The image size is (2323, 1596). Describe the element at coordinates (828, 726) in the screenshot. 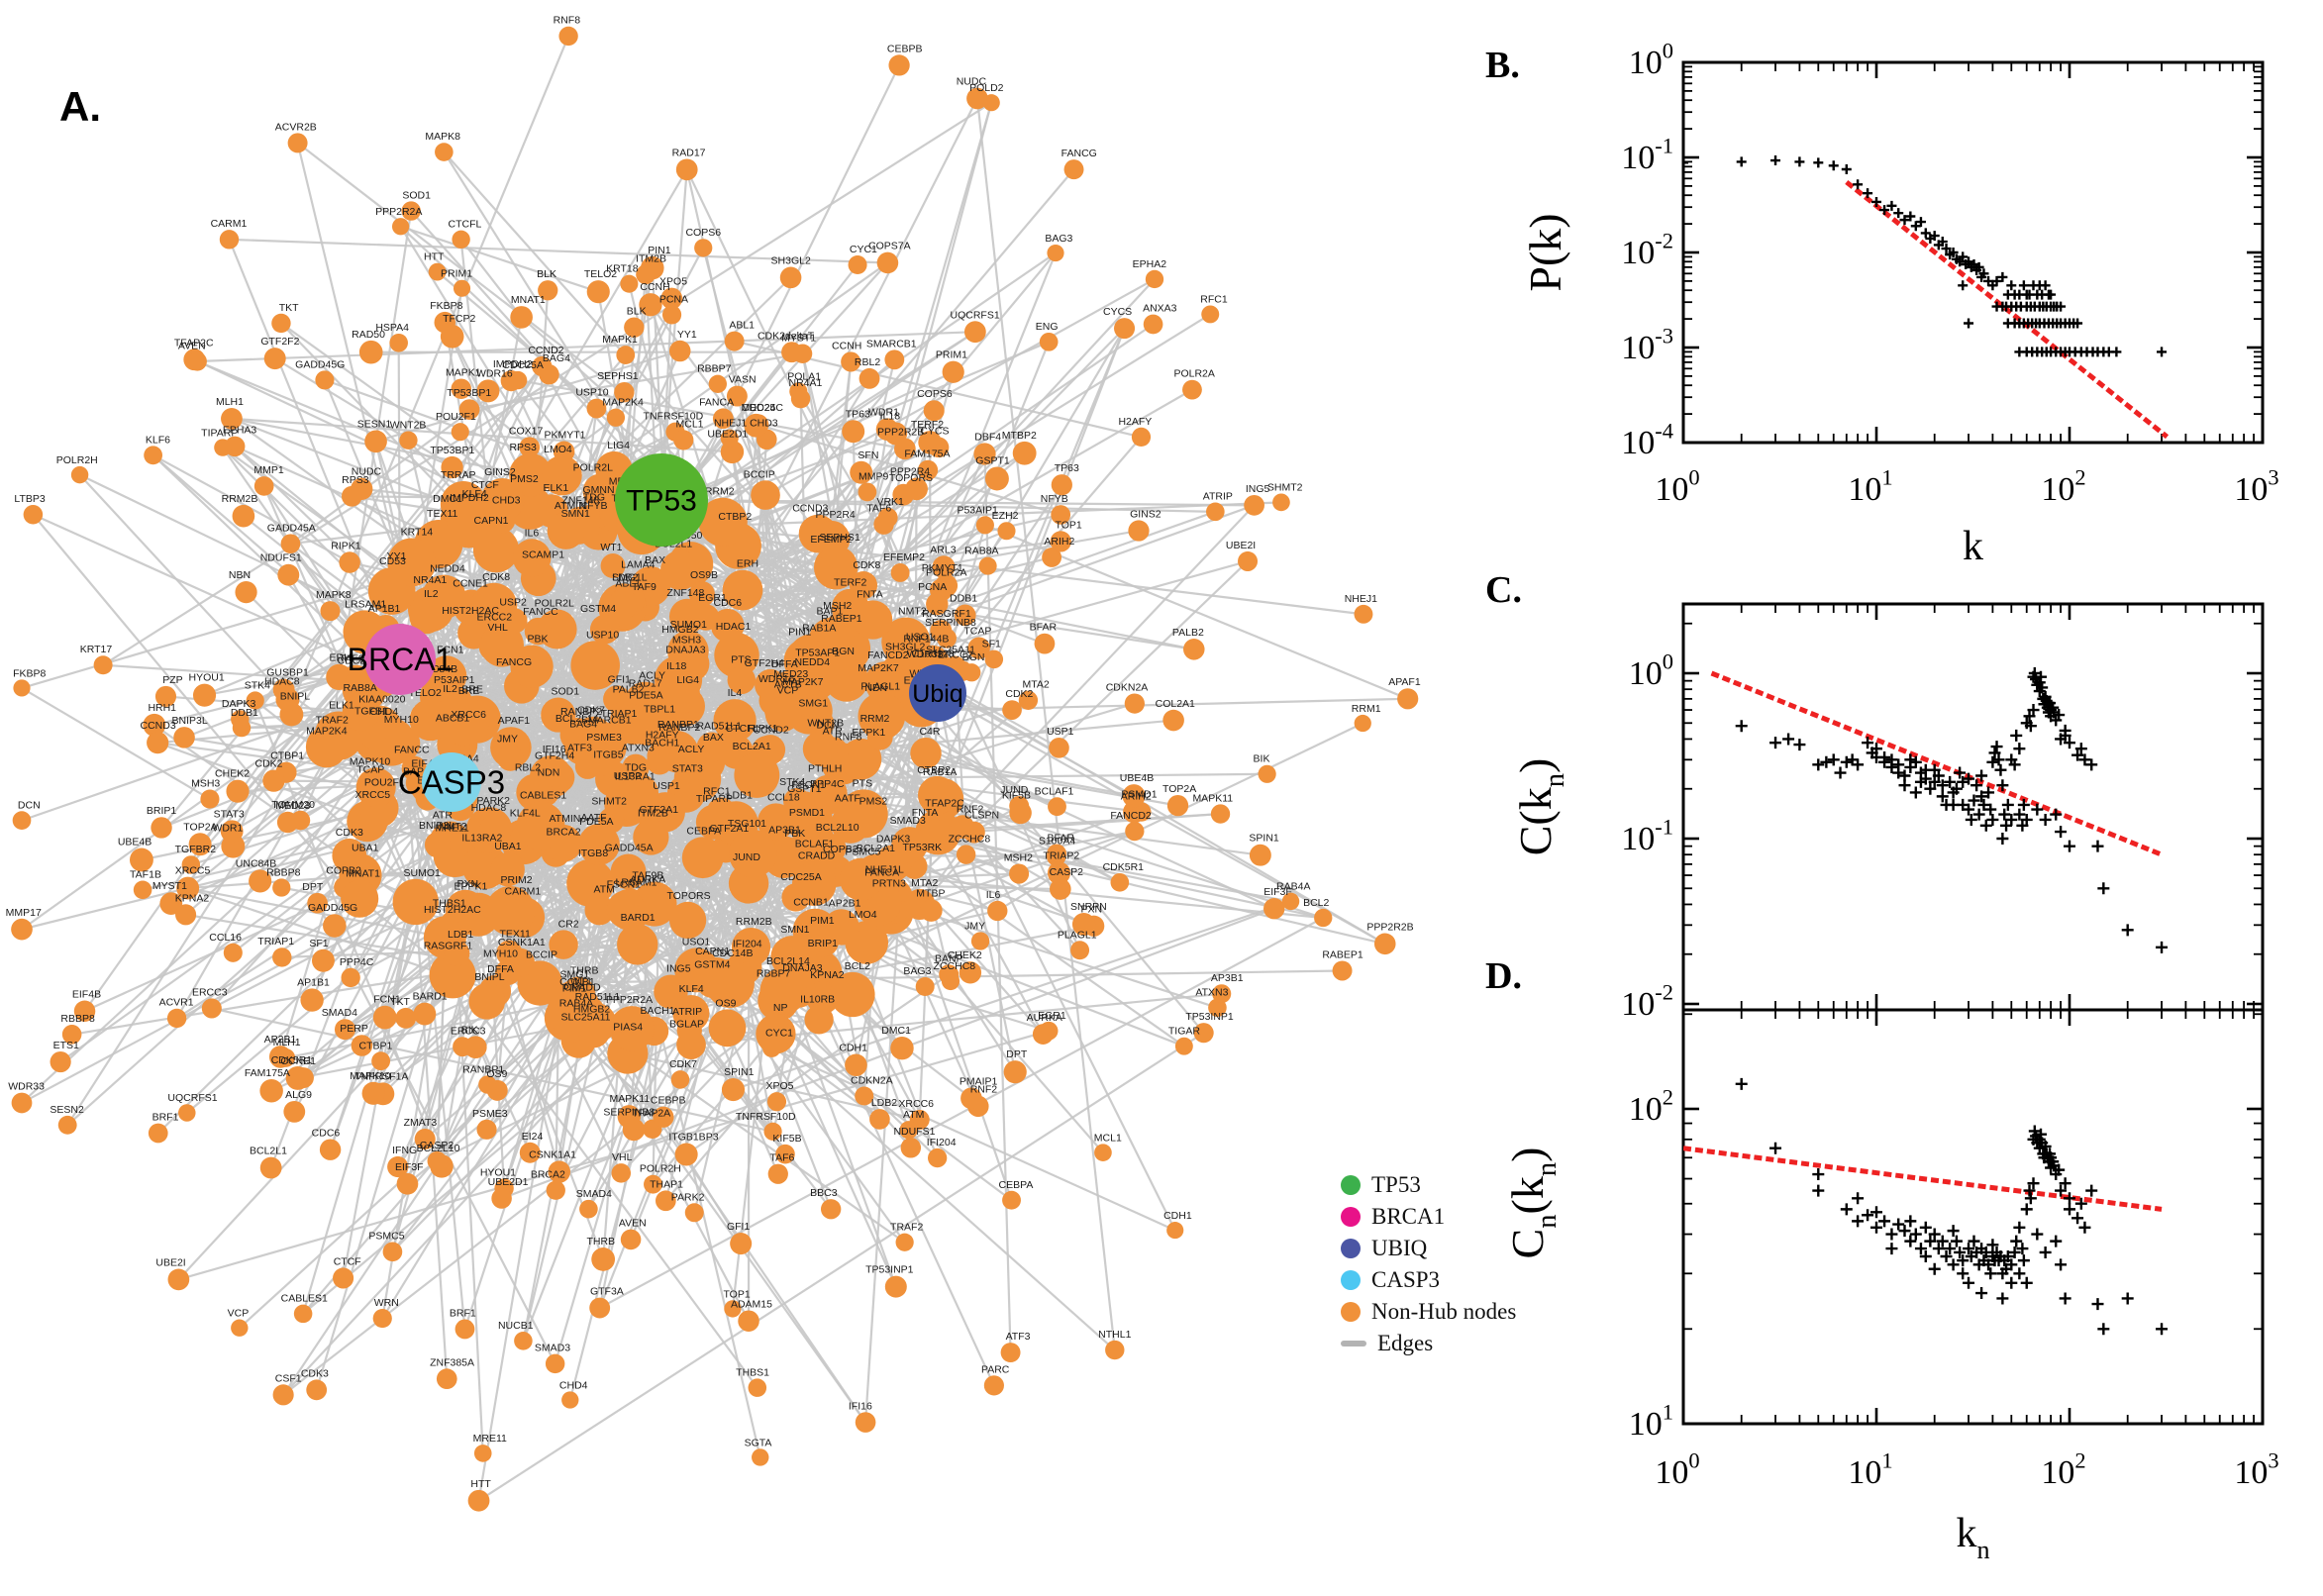

I see `network-node-label: DCN` at that location.